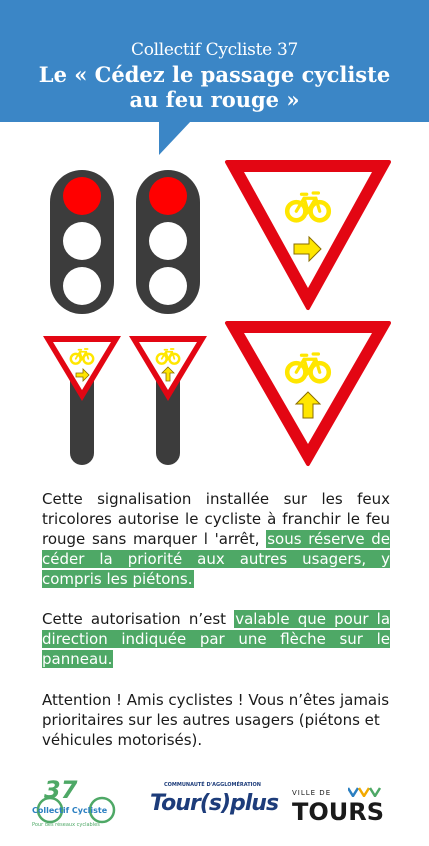  I want to click on tours-chevrons-icon, so click(365, 792).